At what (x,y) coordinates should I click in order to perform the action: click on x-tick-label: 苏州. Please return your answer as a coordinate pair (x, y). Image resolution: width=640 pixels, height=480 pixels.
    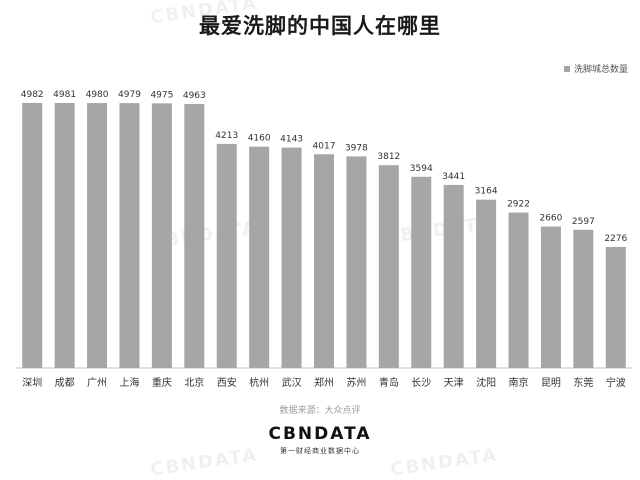
    Looking at the image, I should click on (356, 382).